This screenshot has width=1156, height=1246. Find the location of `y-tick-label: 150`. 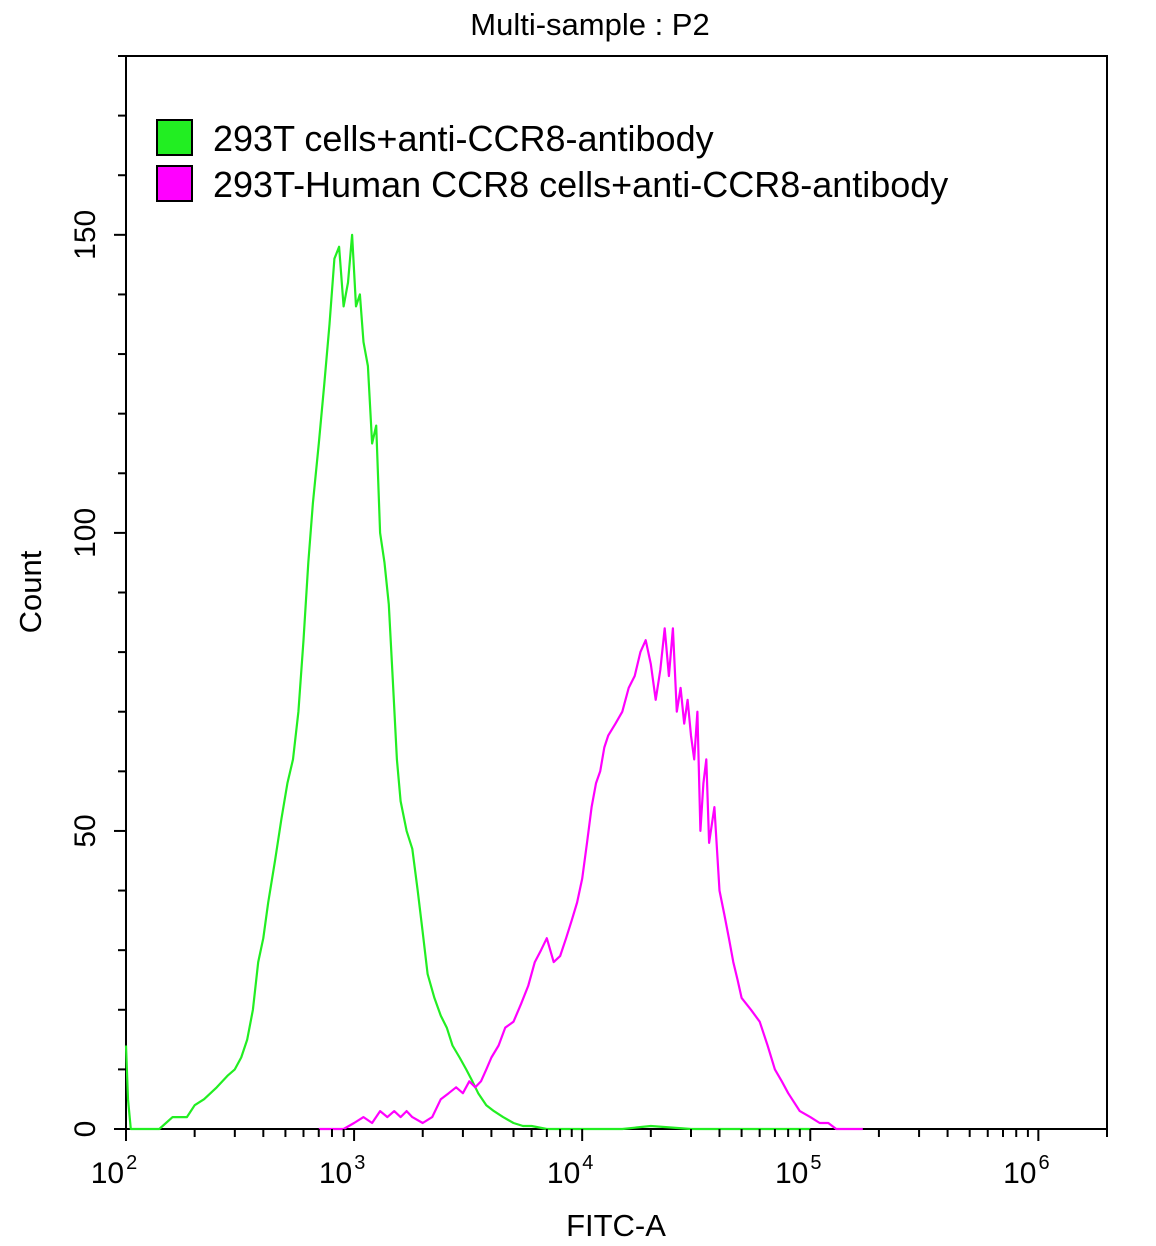

y-tick-label: 150 is located at coordinates (85, 235).